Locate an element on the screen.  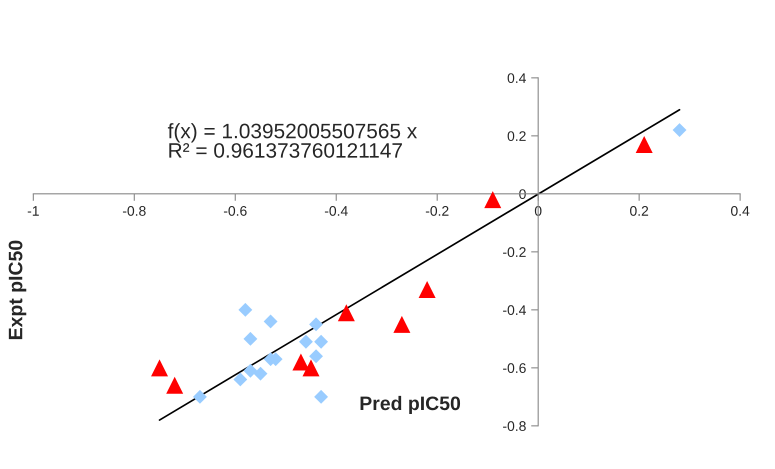
x-axis-title: Pred pIC50 is located at coordinates (410, 405).